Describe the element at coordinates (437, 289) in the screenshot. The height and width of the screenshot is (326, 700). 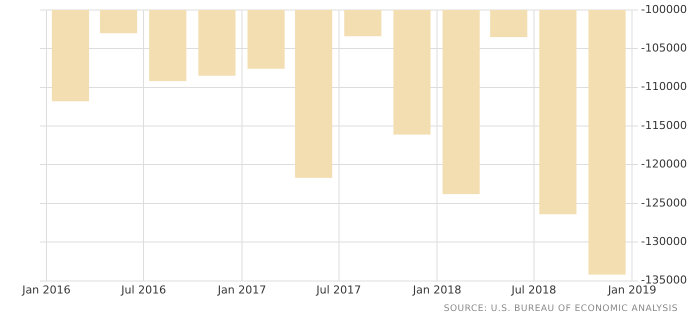
I see `x-tick-label: Jan 2018` at that location.